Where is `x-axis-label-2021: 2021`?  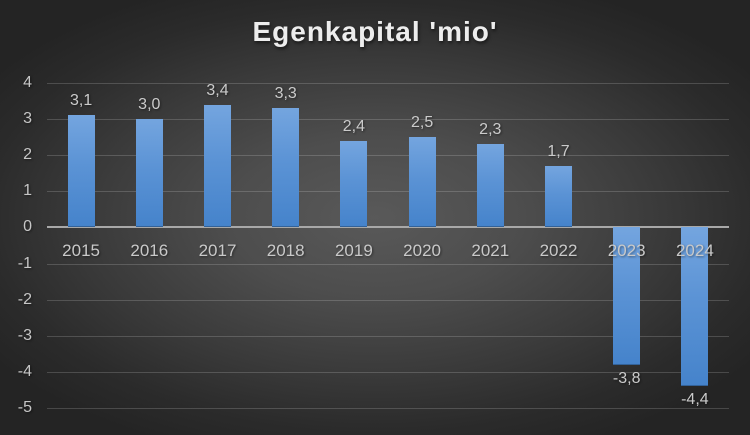 x-axis-label-2021: 2021 is located at coordinates (490, 251).